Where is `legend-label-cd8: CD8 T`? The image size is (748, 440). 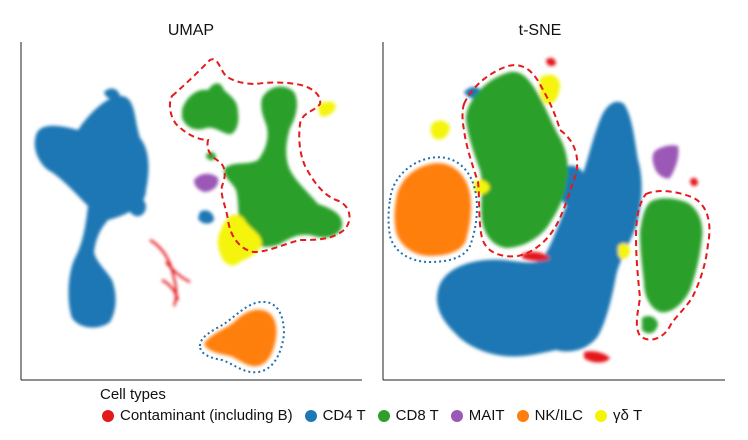 legend-label-cd8: CD8 T is located at coordinates (417, 415).